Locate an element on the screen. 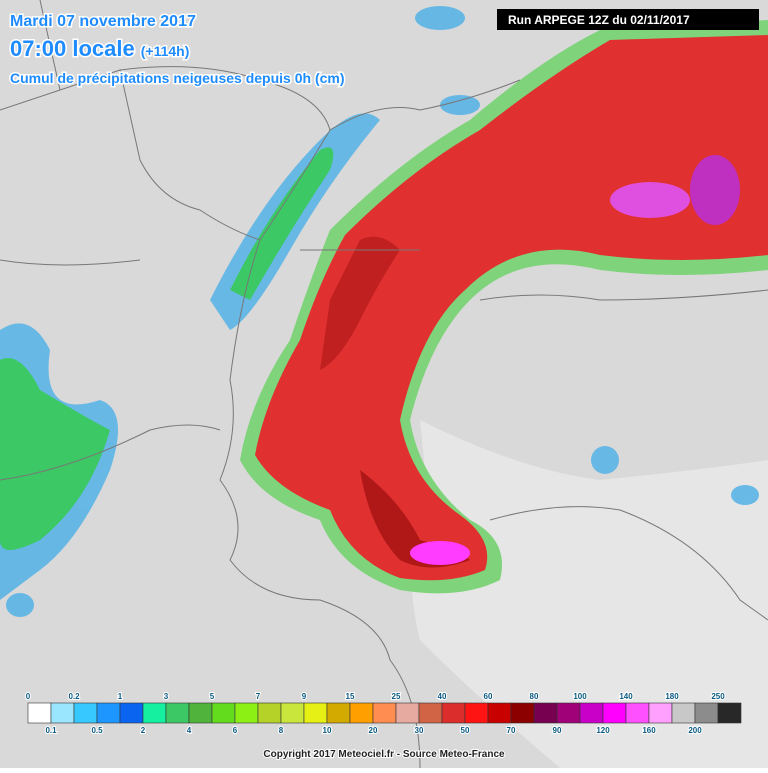 The height and width of the screenshot is (773, 768). legend-label: 0.2 is located at coordinates (74, 696).